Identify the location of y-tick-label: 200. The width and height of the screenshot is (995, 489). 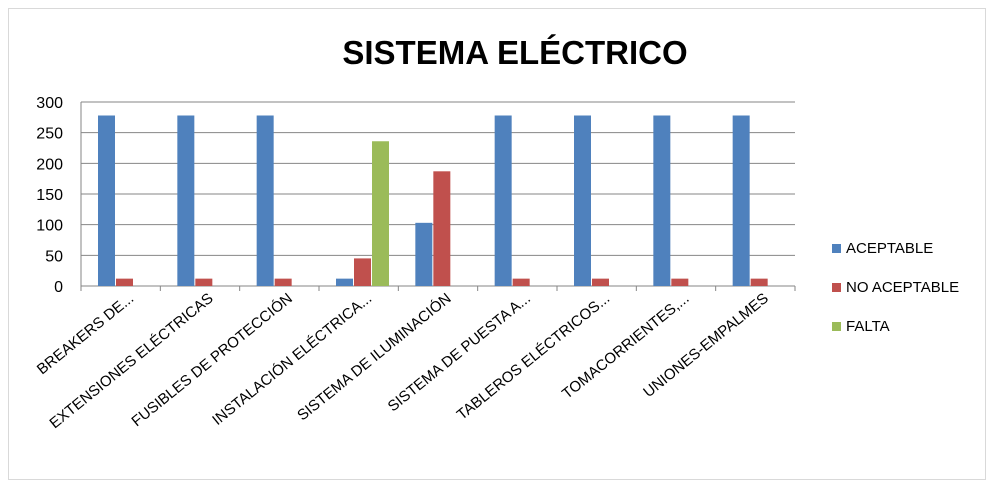
(49, 164).